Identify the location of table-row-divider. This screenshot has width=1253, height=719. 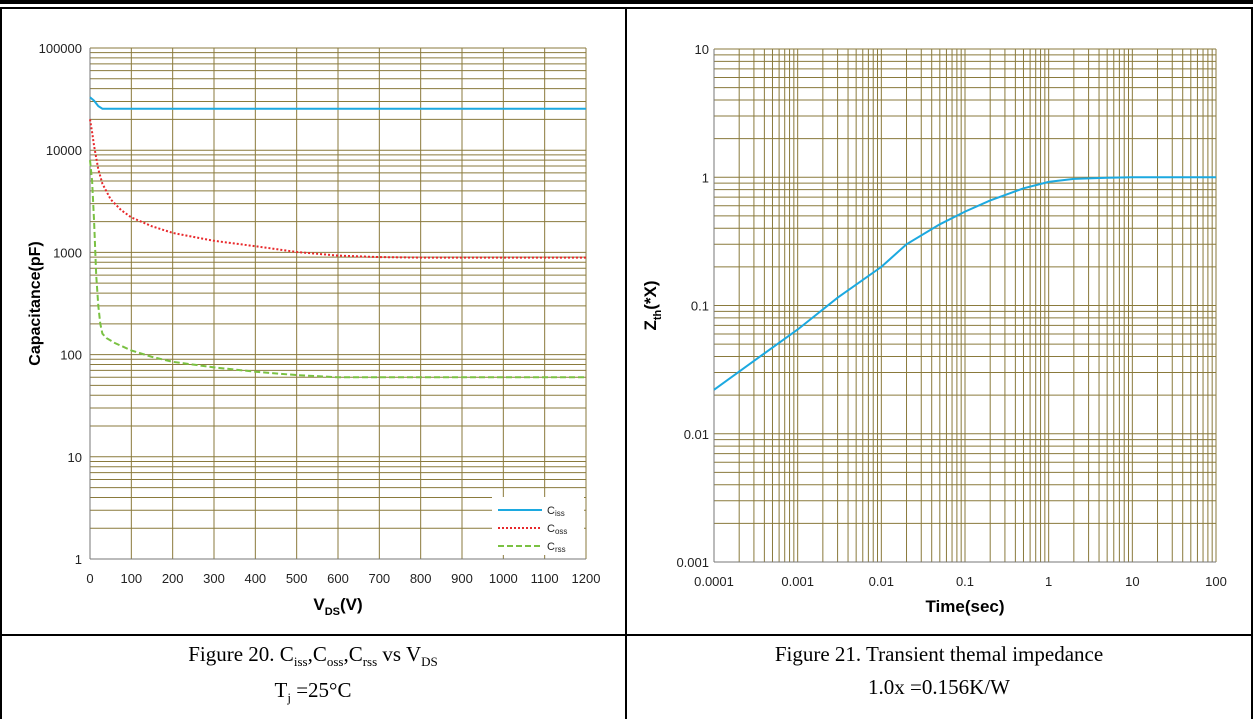
(626, 635).